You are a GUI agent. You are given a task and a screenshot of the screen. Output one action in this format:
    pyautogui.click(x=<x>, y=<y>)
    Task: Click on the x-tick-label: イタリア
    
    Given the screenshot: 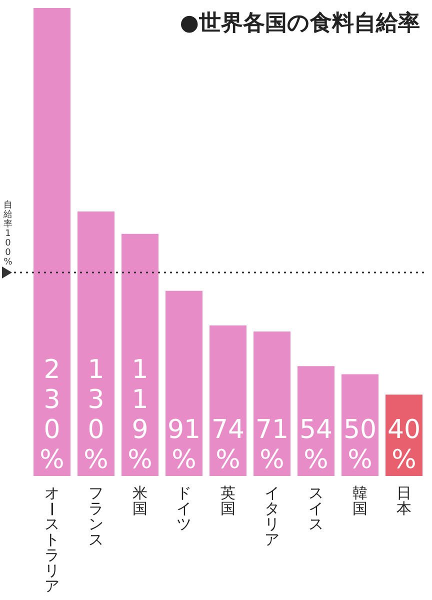 What is the action you would take?
    pyautogui.click(x=272, y=516)
    